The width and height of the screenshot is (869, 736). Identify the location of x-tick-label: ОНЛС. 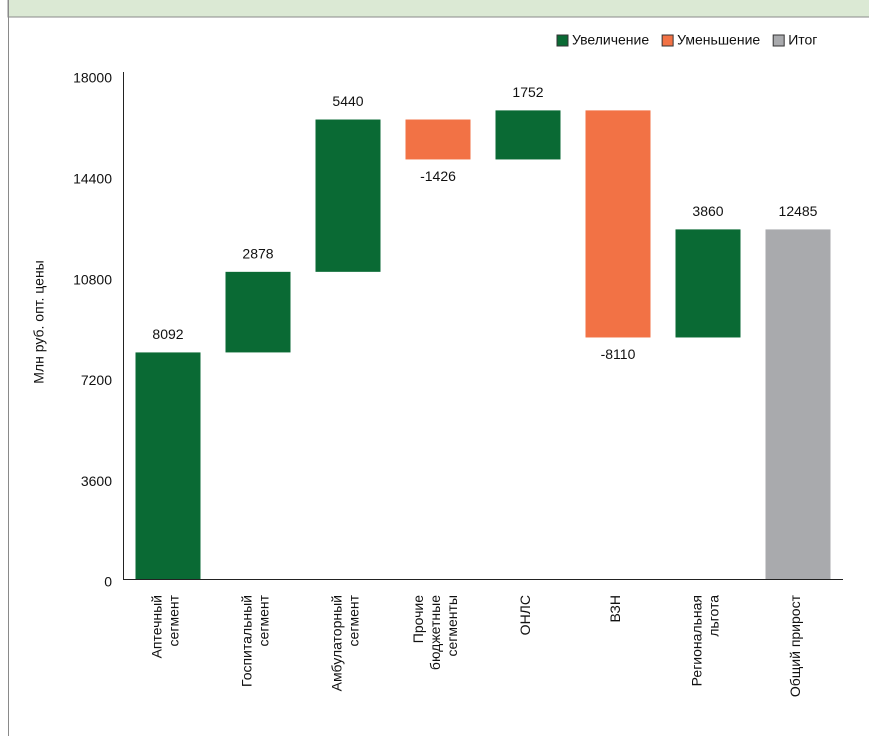
(525, 615).